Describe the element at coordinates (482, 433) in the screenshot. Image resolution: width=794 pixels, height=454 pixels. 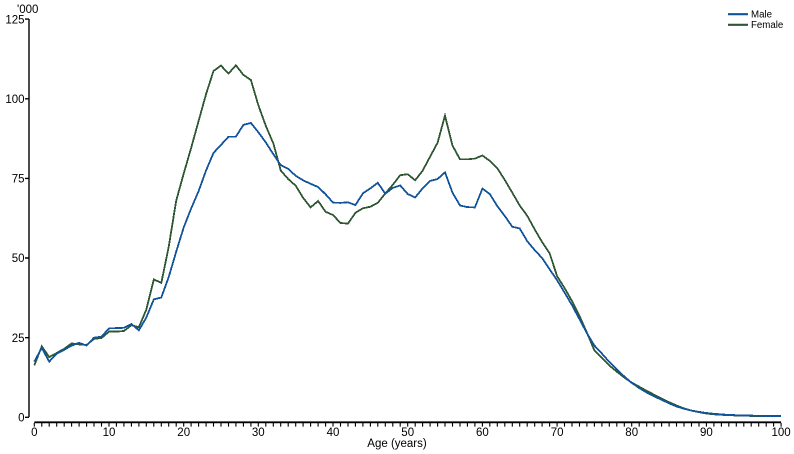
I see `svg-text: 60` at that location.